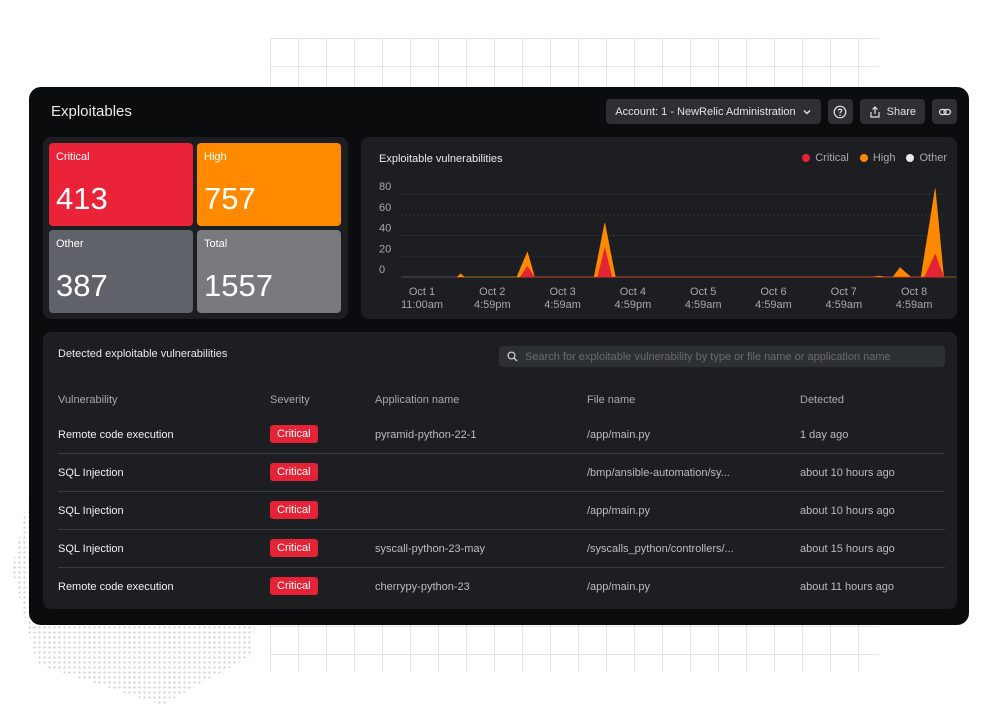 The image size is (996, 720). What do you see at coordinates (832, 158) in the screenshot?
I see `legend-label: Critical` at bounding box center [832, 158].